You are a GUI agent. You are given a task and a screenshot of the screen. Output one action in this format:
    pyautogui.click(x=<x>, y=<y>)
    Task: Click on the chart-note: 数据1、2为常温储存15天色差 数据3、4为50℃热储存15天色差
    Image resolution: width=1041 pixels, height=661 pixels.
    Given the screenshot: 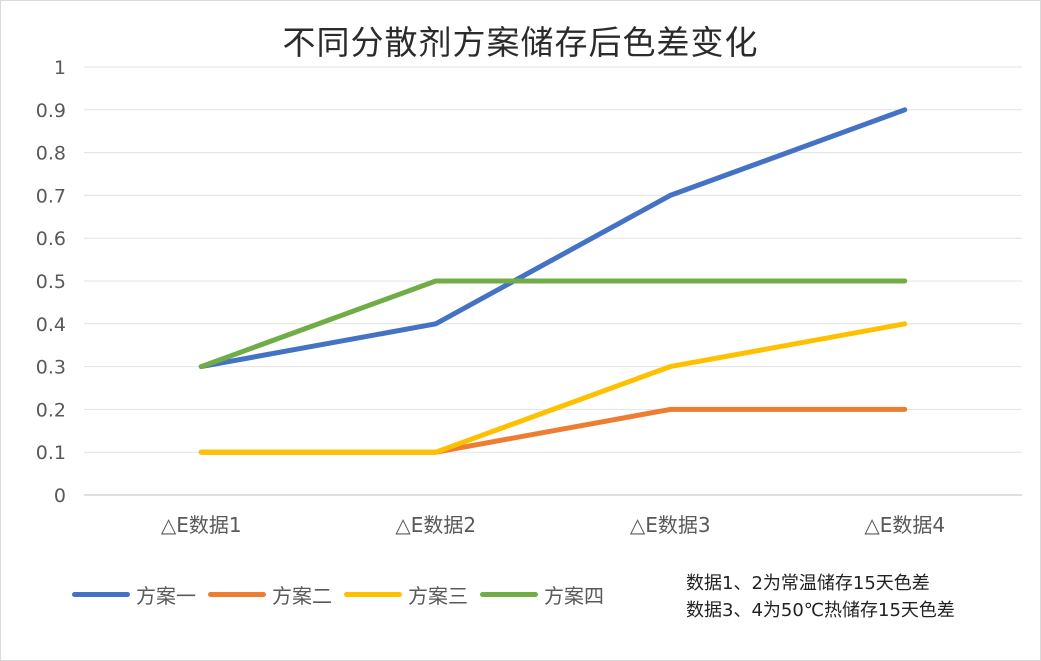 What is the action you would take?
    pyautogui.click(x=820, y=597)
    